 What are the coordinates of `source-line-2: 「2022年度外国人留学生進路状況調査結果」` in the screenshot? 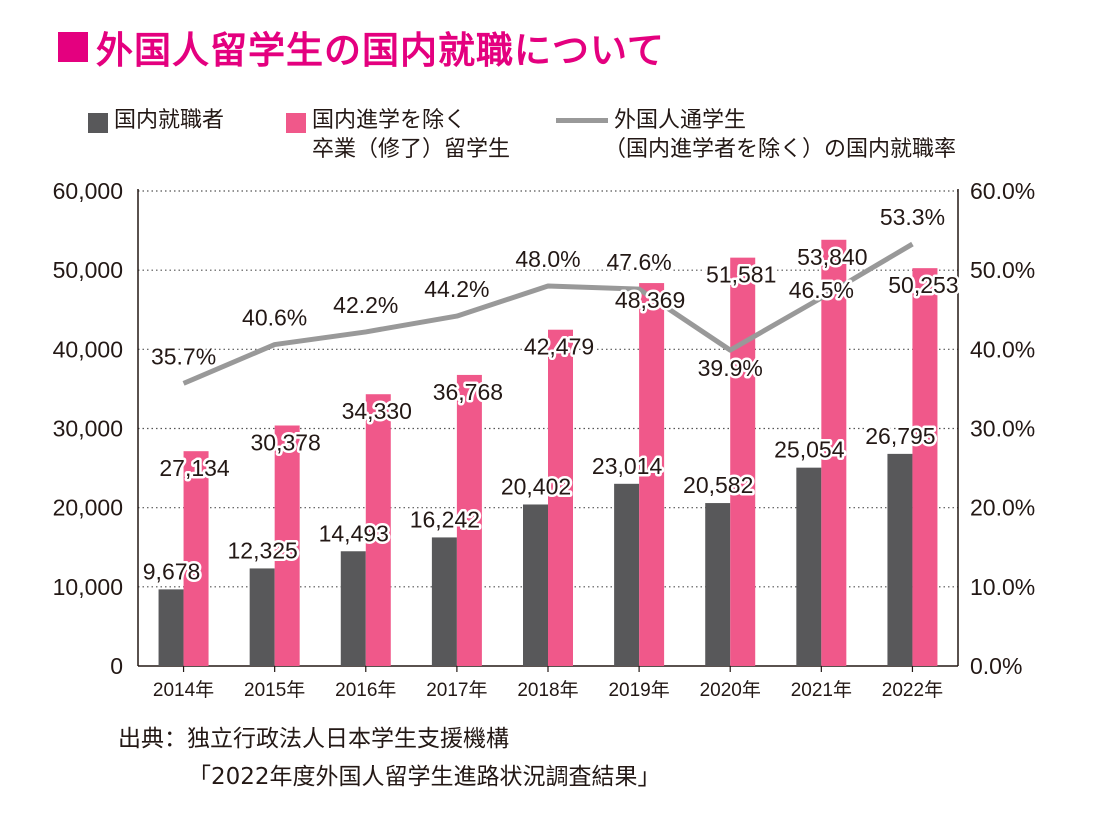 It's located at (424, 777).